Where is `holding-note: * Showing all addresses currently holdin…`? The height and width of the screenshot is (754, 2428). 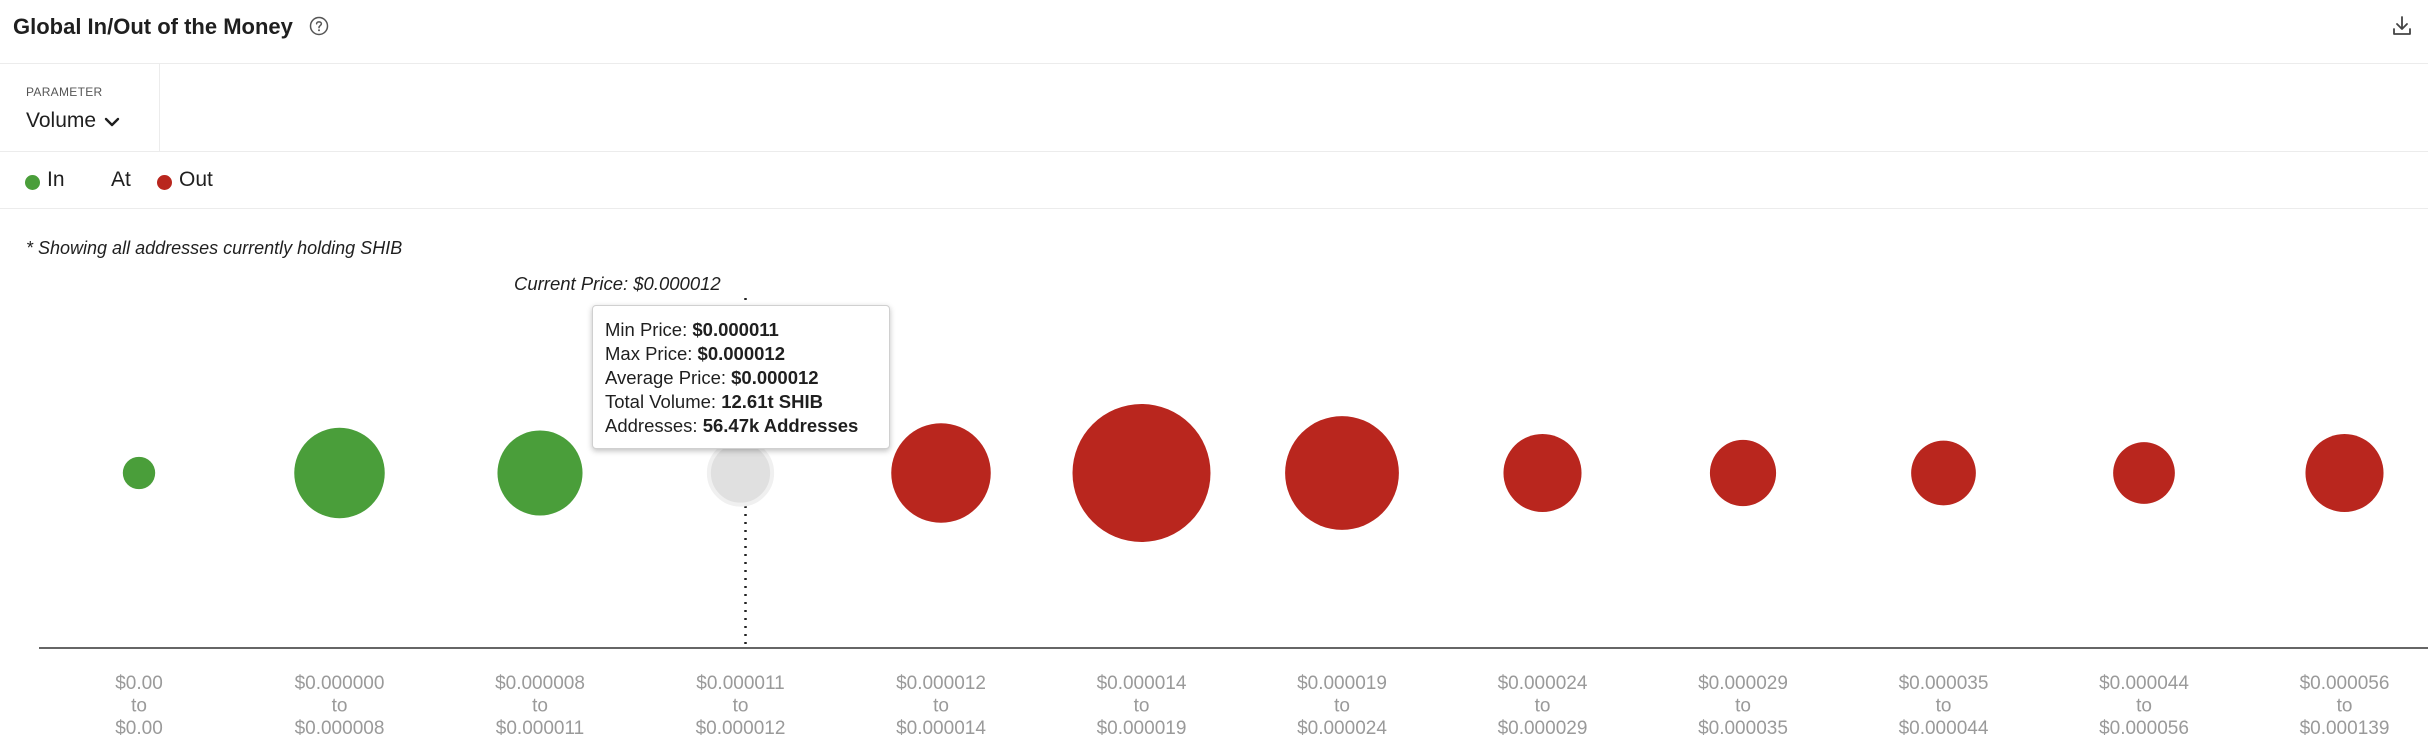 holding-note: * Showing all addresses currently holdin… is located at coordinates (214, 248).